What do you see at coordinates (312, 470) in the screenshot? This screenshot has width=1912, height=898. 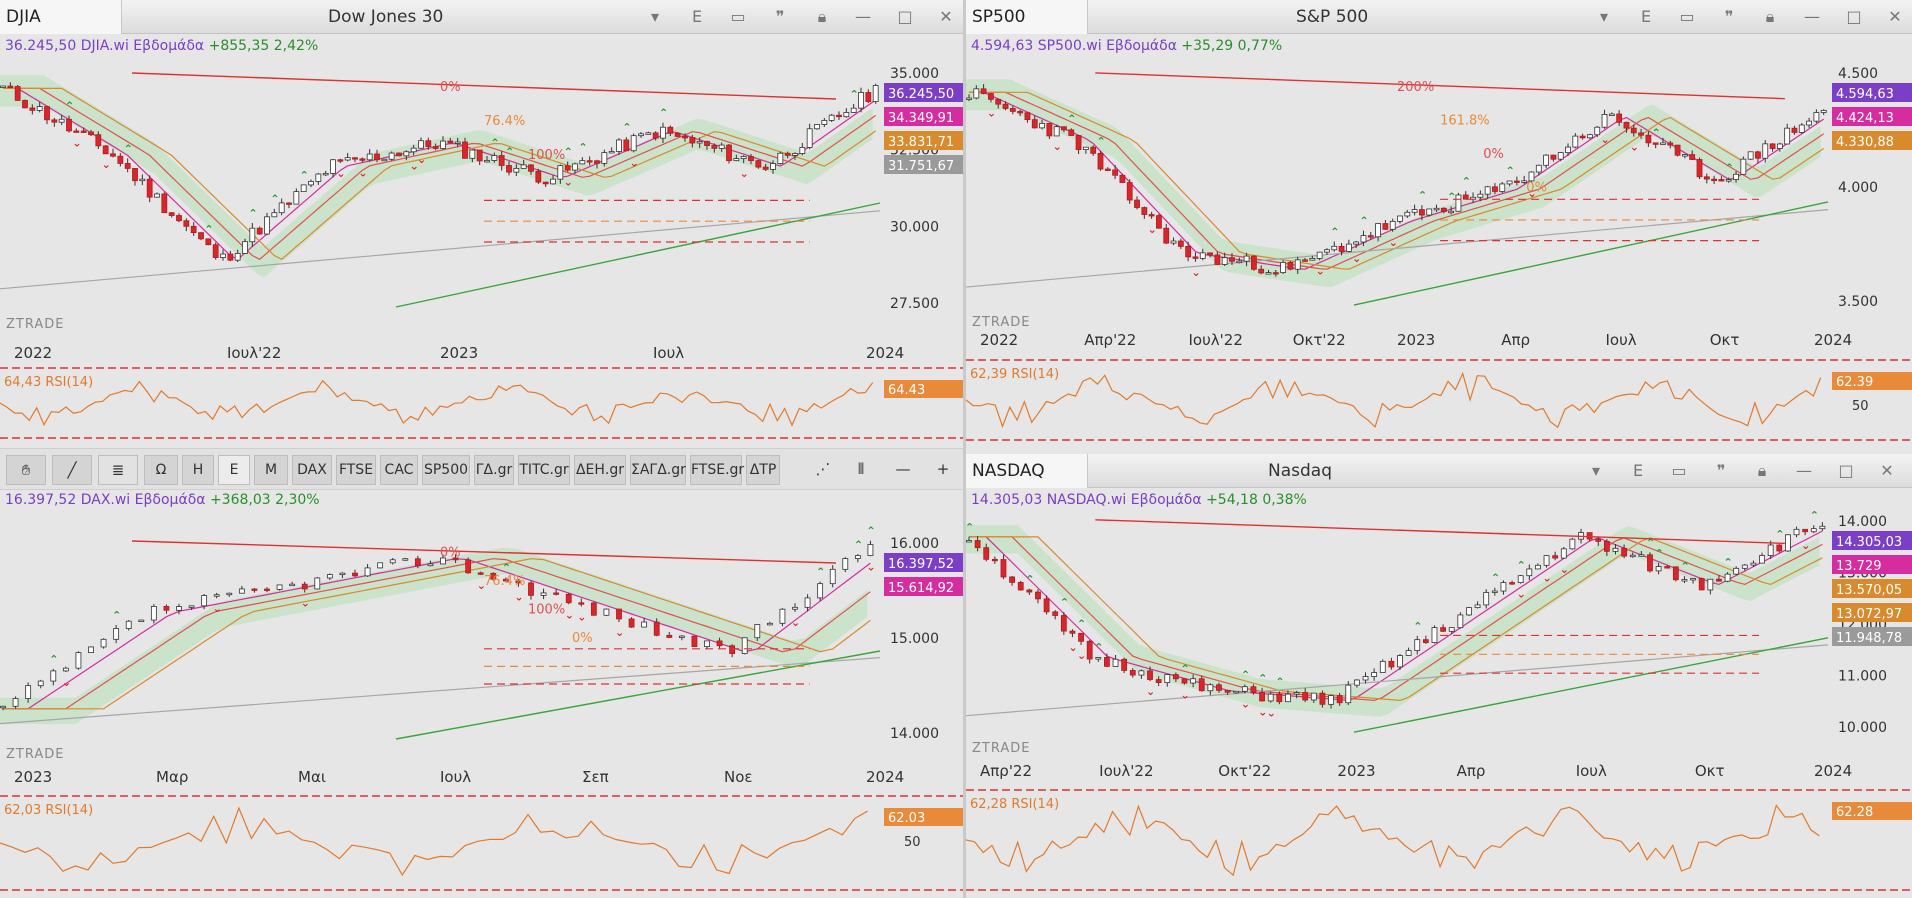 I see `toolbar-button-4: DAX` at bounding box center [312, 470].